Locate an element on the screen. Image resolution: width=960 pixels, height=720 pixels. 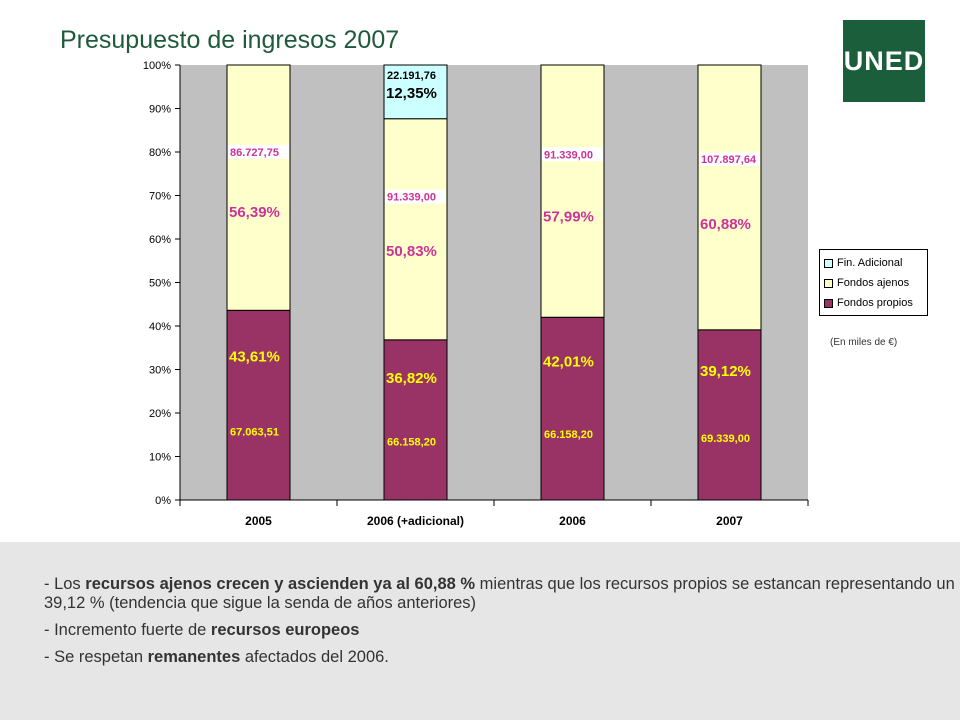
percent-label: 42,01% is located at coordinates (568, 362).